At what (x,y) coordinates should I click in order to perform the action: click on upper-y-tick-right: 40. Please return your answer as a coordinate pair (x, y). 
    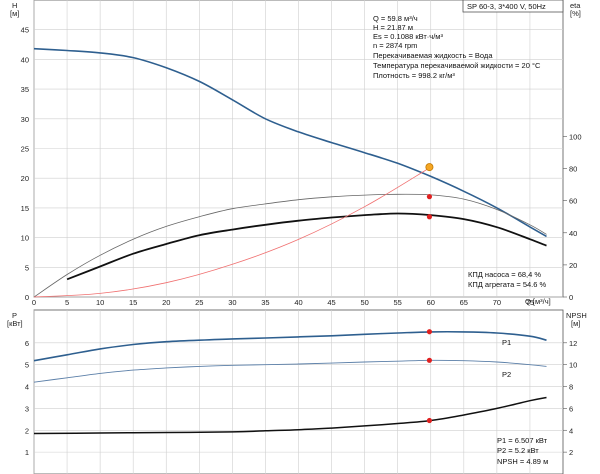
    Looking at the image, I should click on (573, 233).